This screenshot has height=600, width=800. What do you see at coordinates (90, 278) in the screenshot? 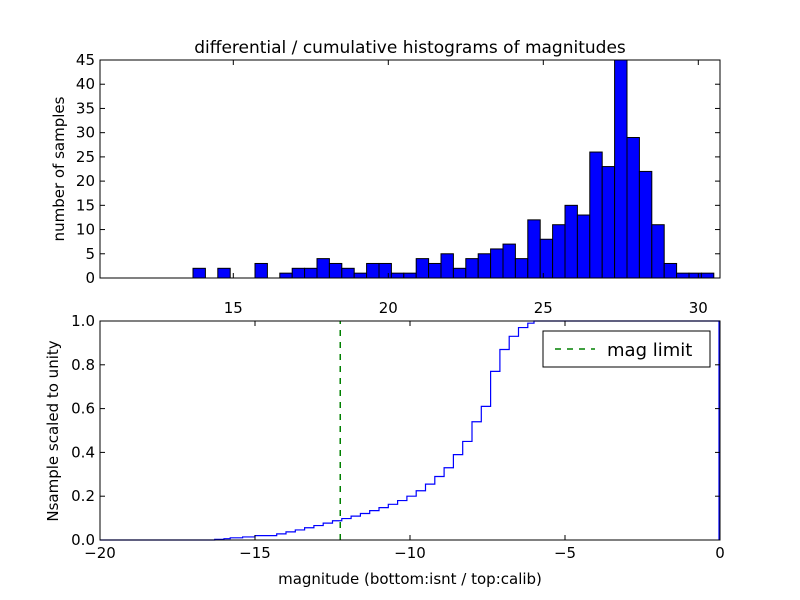
I see `histogram-y-tick-label: 0` at bounding box center [90, 278].